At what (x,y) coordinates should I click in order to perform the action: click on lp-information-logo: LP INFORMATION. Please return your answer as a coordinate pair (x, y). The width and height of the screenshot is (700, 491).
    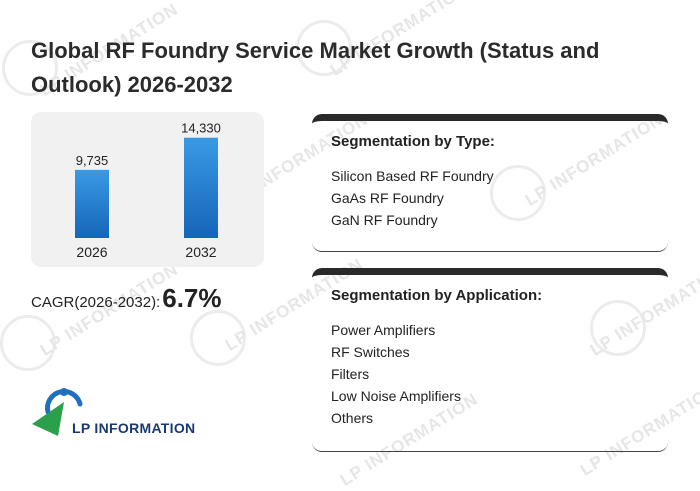
    Looking at the image, I should click on (115, 409).